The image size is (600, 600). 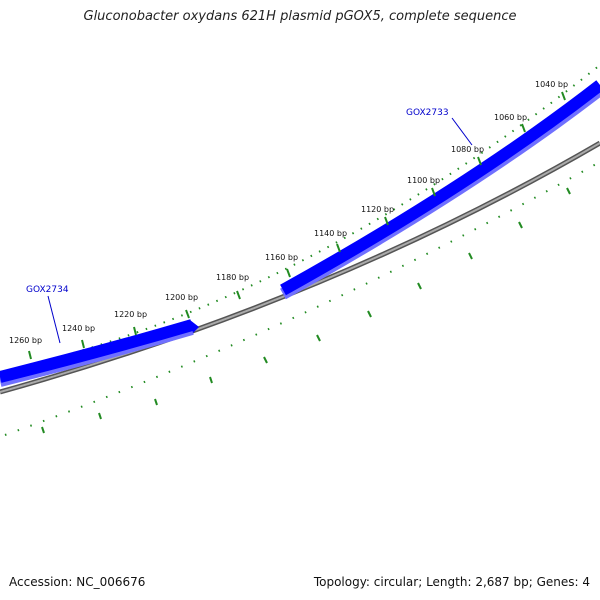 What do you see at coordinates (330, 233) in the screenshot?
I see `tick-label: 1140 bp` at bounding box center [330, 233].